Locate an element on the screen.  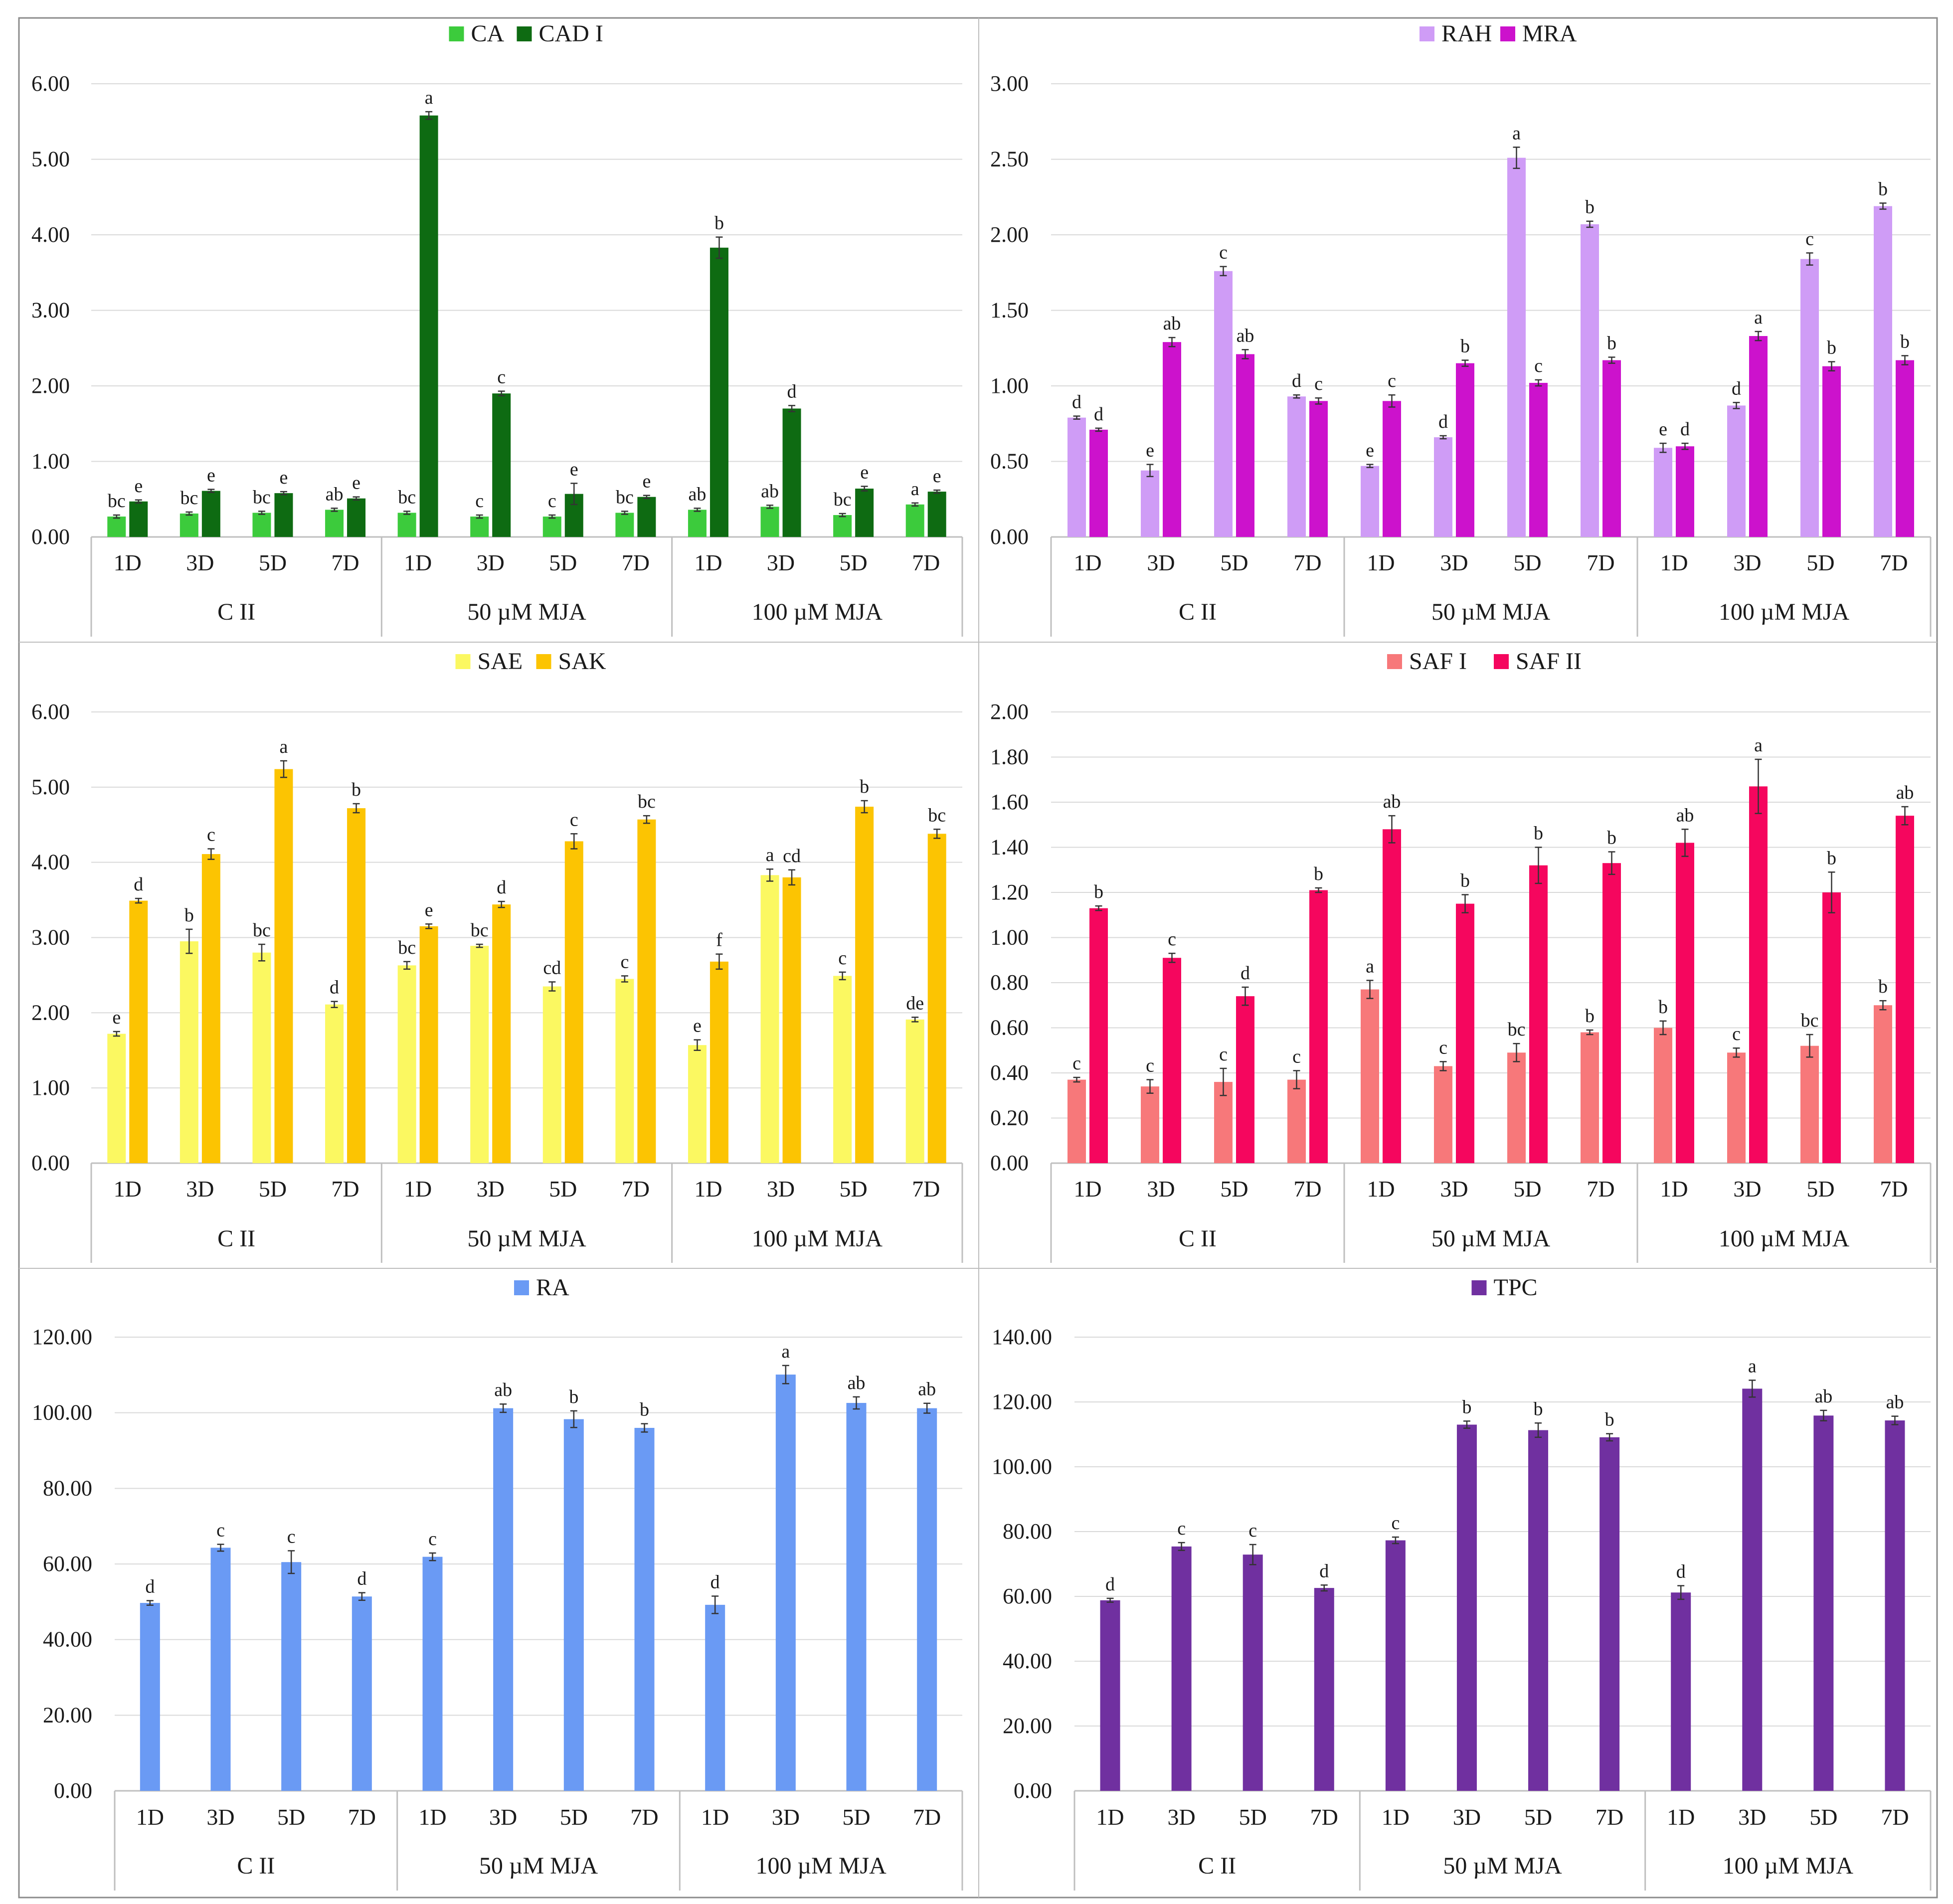
y-tick-label: 4.00 is located at coordinates (50, 235).